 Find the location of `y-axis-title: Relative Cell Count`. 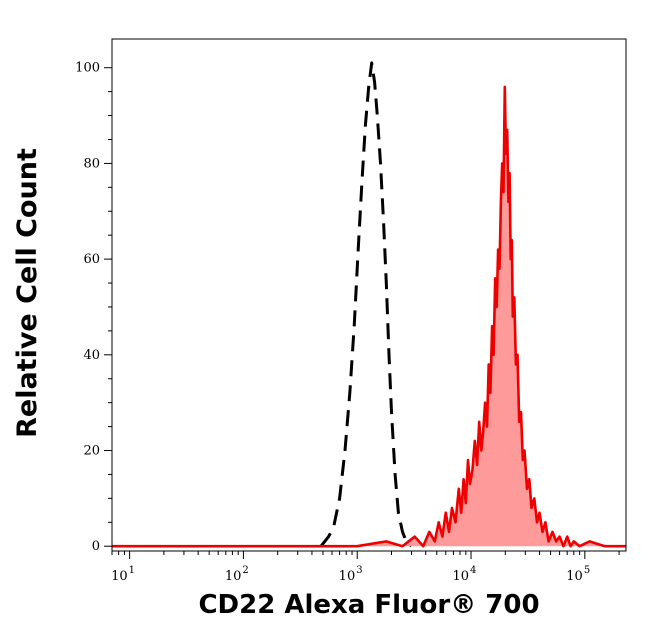

y-axis-title: Relative Cell Count is located at coordinates (27, 293).